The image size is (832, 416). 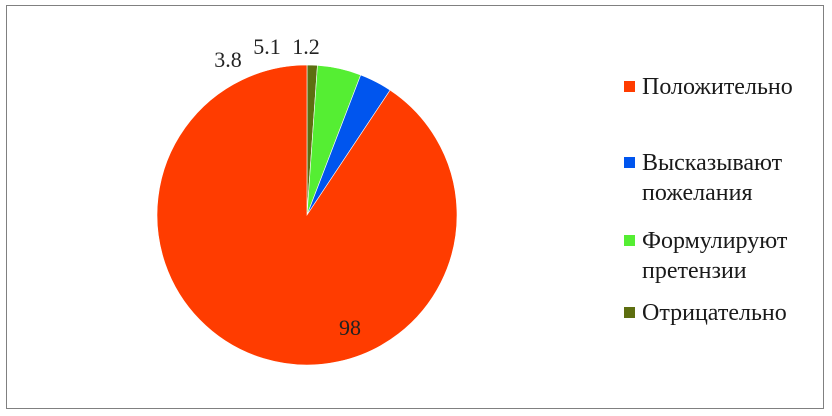 I want to click on legend-label: Отрицательно, so click(x=714, y=313).